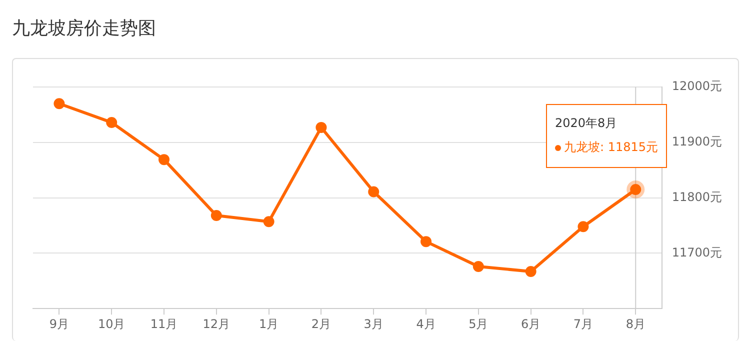  Describe the element at coordinates (697, 86) in the screenshot. I see `y-tick-label: 12000元` at that location.